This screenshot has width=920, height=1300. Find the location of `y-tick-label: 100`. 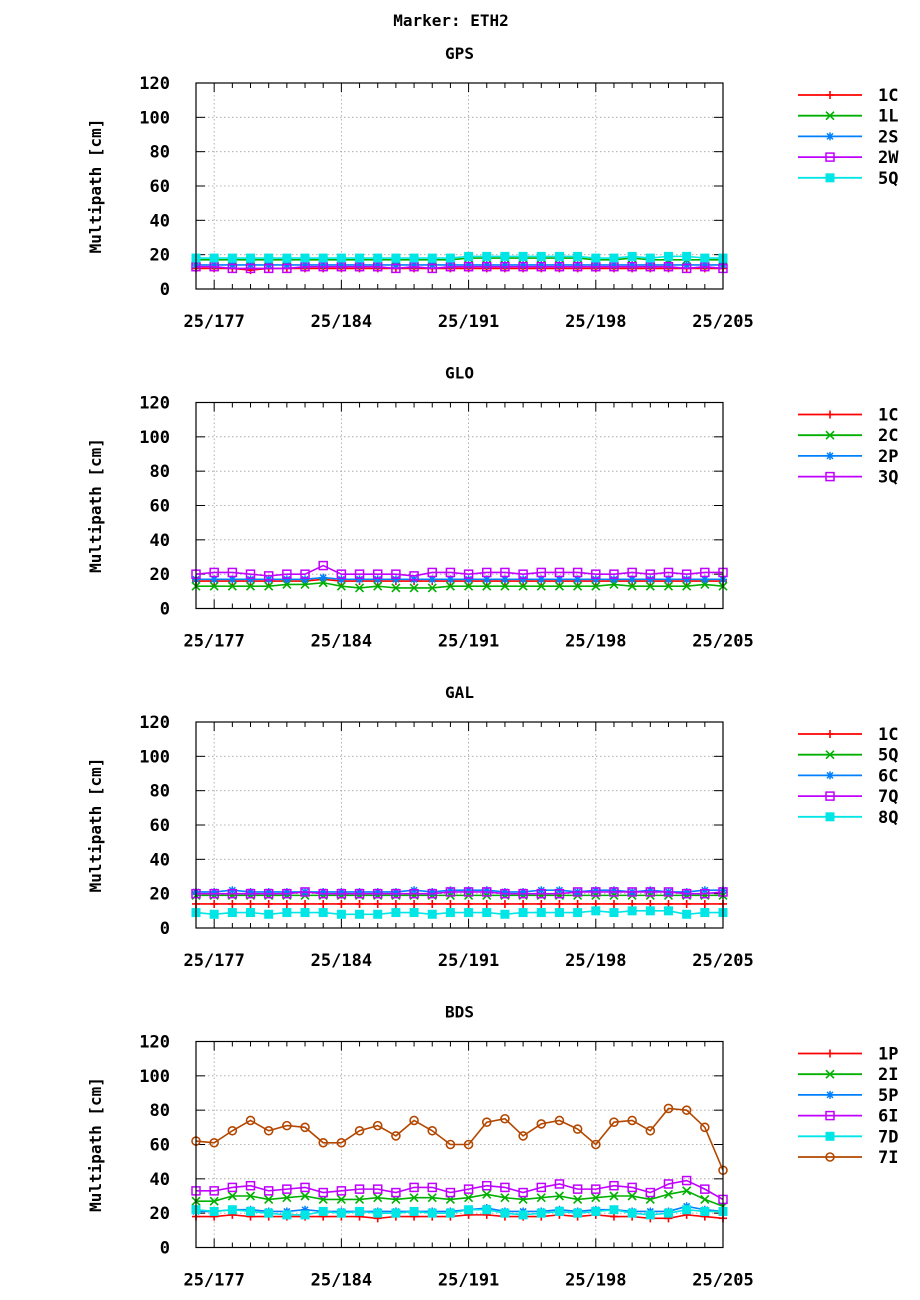

y-tick-label: 100 is located at coordinates (154, 1077).